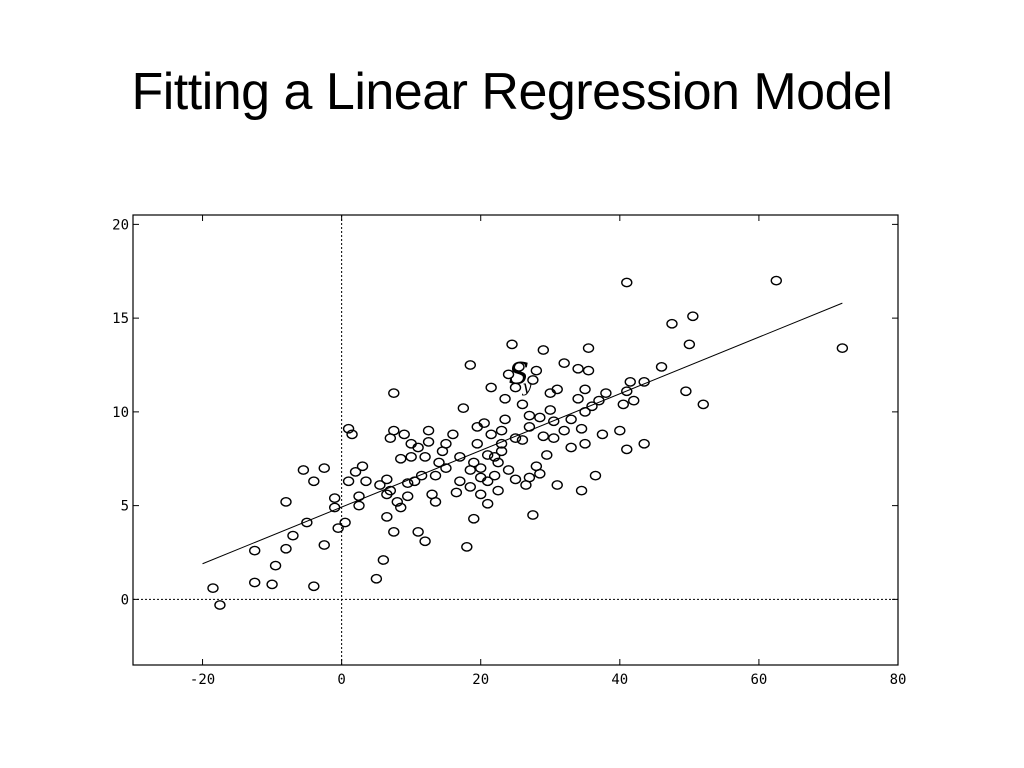 This screenshot has height=768, width=1024. Describe the element at coordinates (125, 600) in the screenshot. I see `y-tick-label: 0` at that location.